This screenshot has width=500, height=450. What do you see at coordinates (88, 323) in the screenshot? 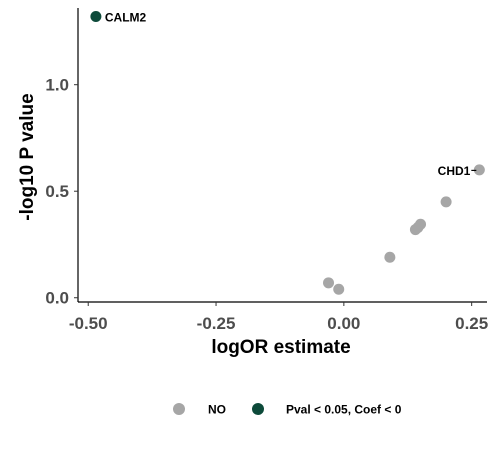
I see `x-tick-label: -0.50` at bounding box center [88, 323].